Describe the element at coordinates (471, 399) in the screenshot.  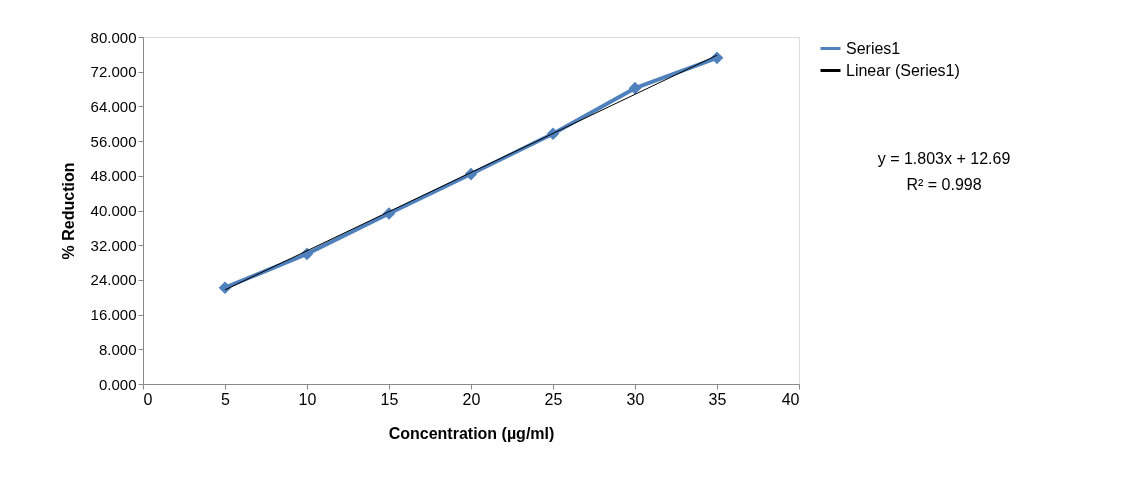
I see `x-tick-label: 20` at that location.